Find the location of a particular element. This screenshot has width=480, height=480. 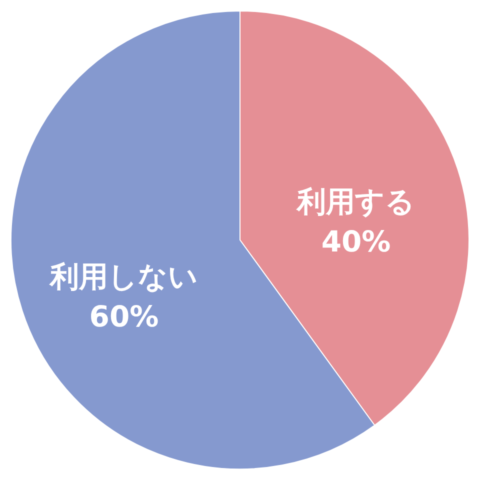

data-label: 60% is located at coordinates (124, 317).